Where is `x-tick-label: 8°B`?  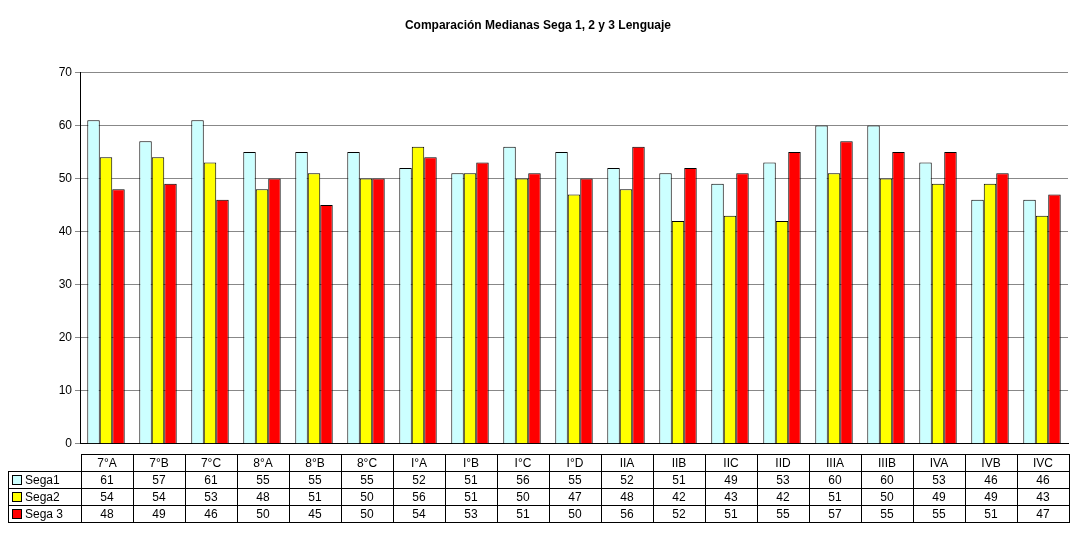
x-tick-label: 8°B is located at coordinates (315, 463).